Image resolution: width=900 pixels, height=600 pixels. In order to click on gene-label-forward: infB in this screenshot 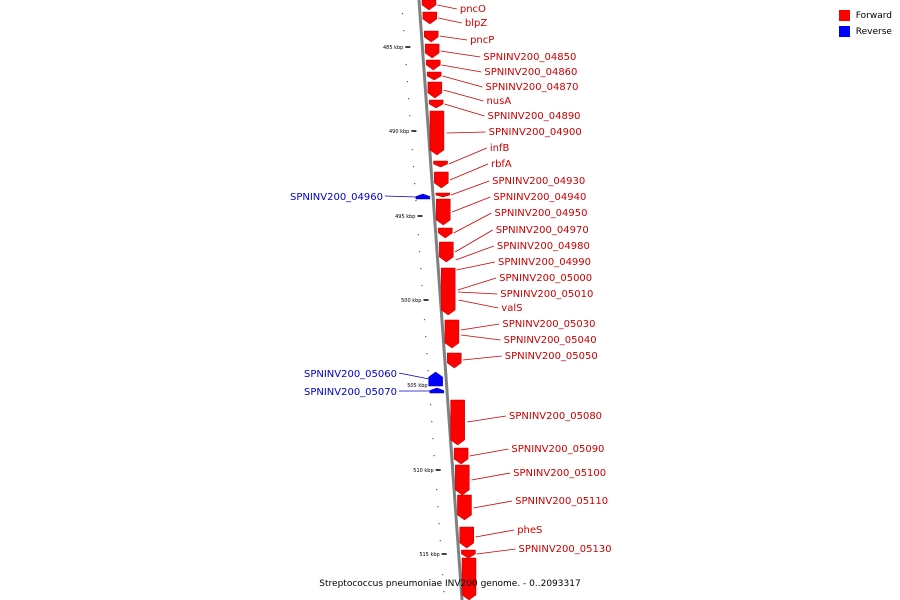, I will do `click(500, 148)`.